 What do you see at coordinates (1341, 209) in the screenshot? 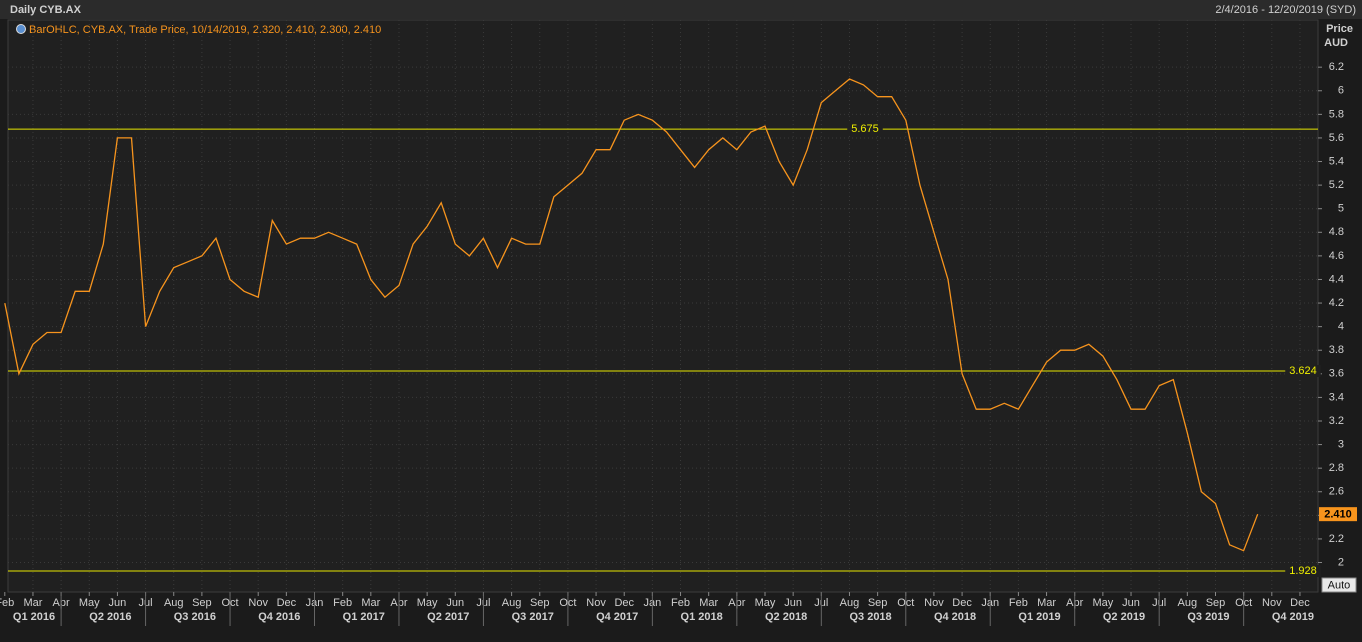
I see `y-tick-label: 5` at bounding box center [1341, 209].